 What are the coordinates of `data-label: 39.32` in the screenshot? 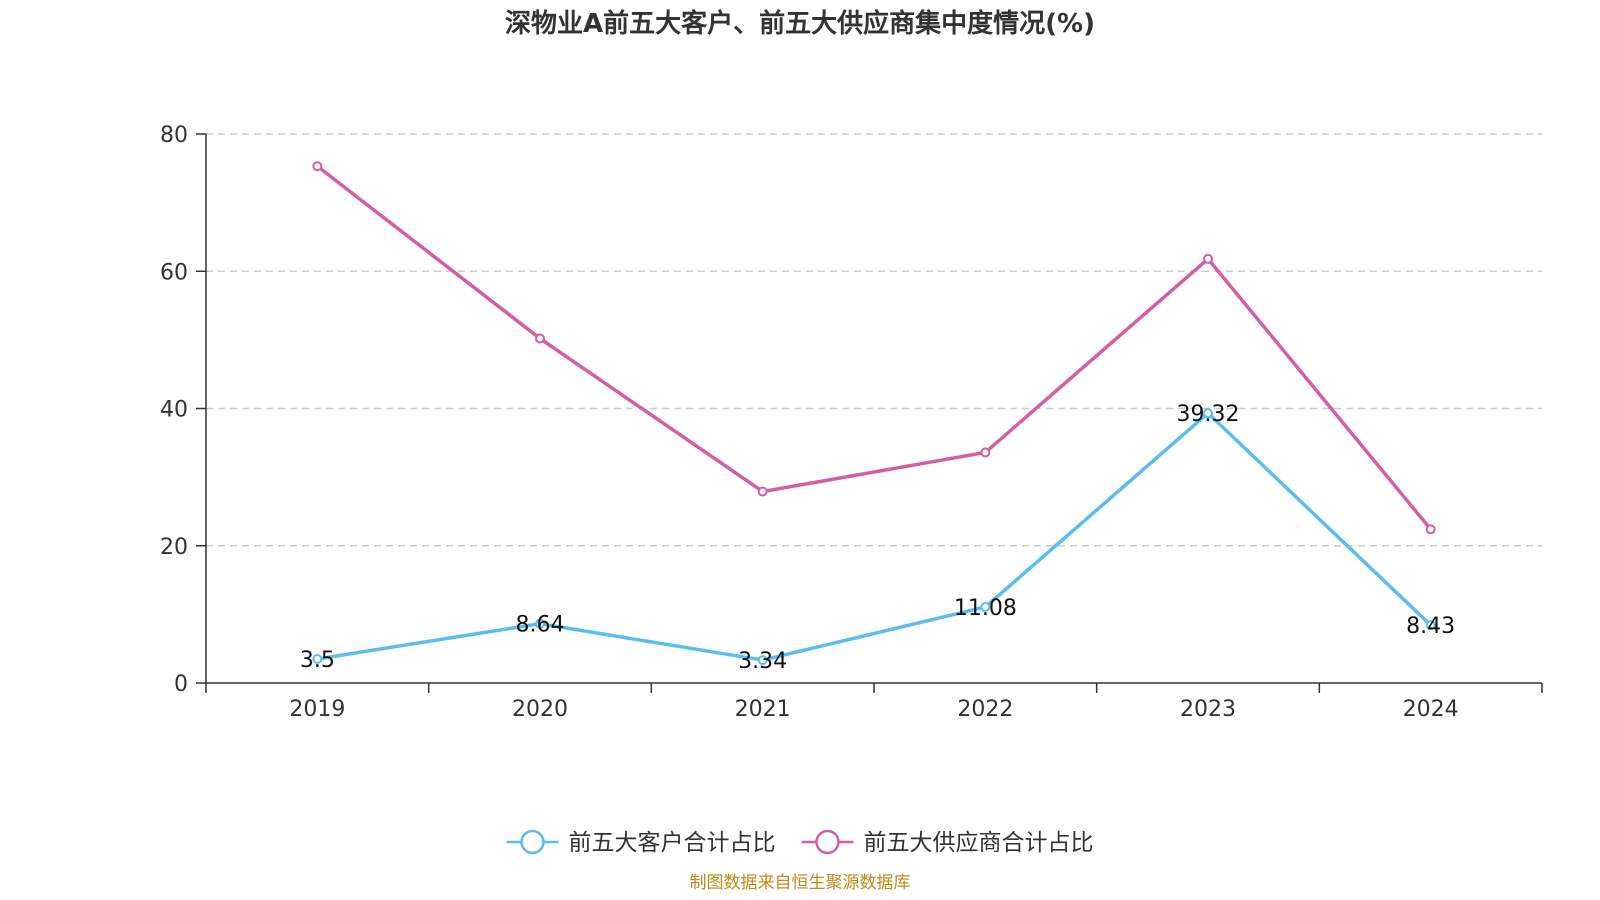 It's located at (1208, 414).